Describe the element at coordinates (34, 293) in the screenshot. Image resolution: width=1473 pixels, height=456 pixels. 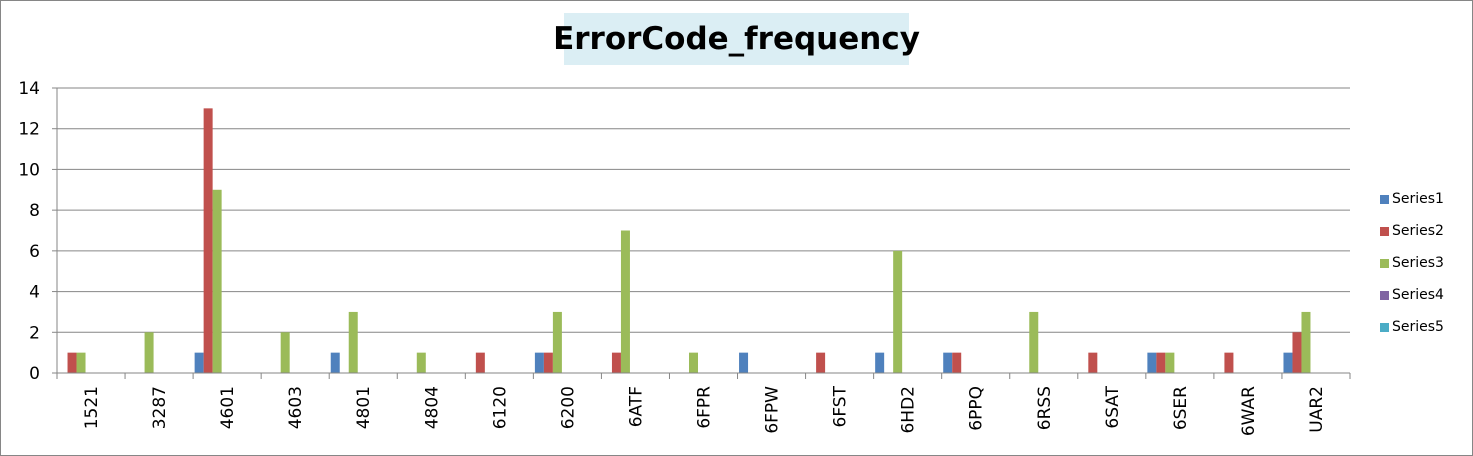
I see `y-tick-label: 4` at that location.